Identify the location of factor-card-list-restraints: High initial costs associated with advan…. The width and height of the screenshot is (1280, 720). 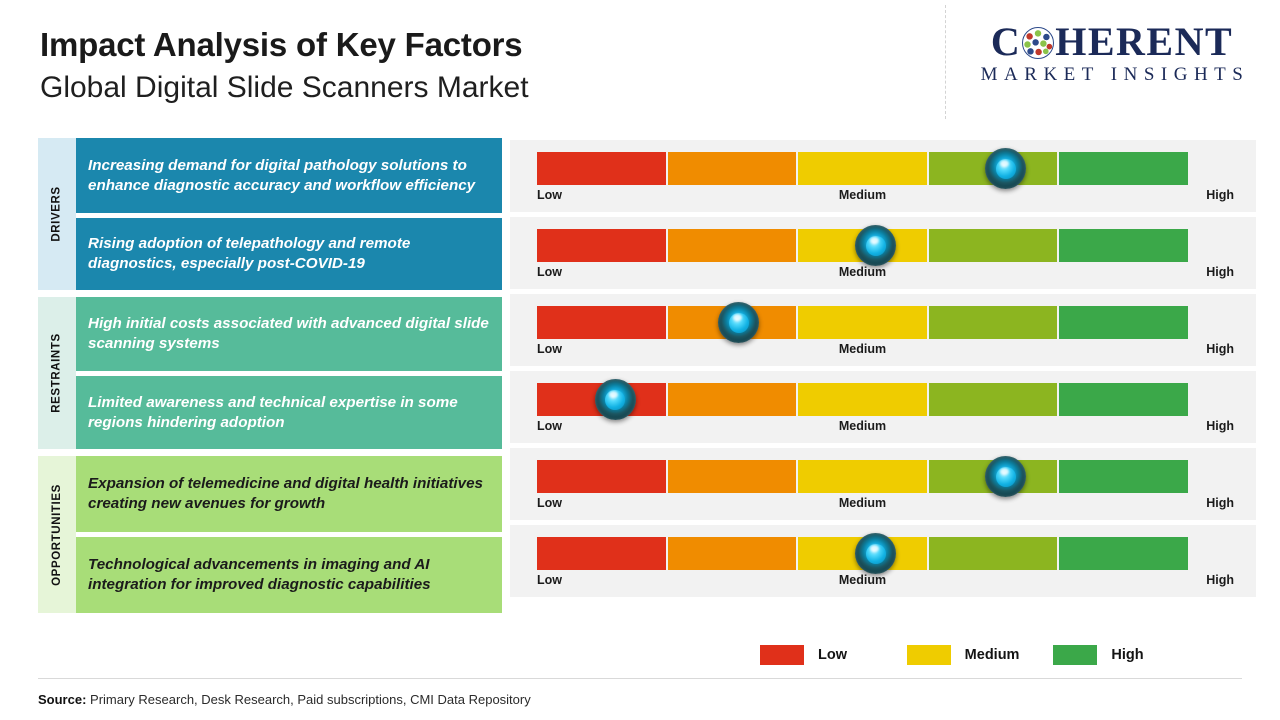
(289, 373).